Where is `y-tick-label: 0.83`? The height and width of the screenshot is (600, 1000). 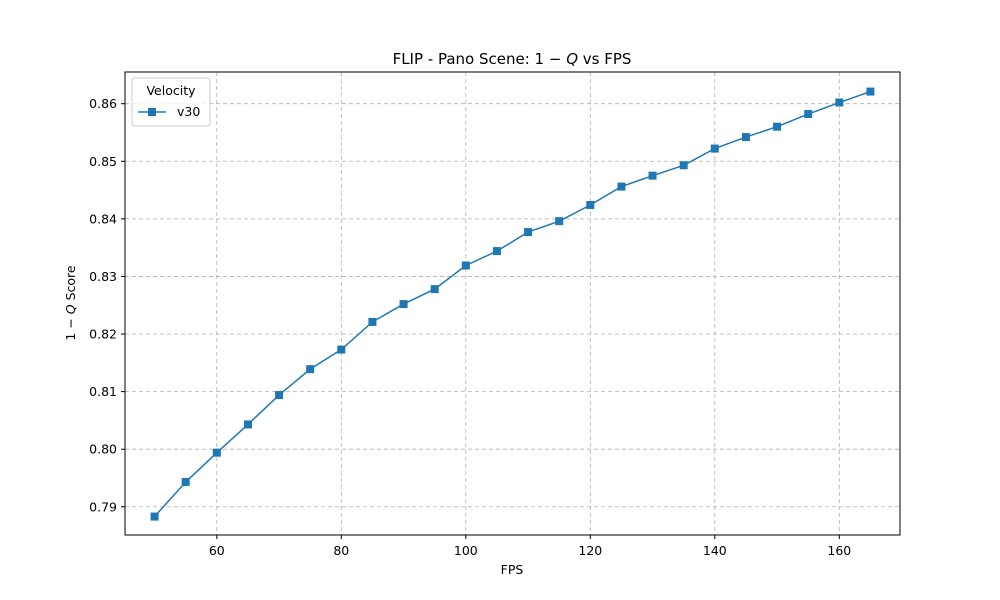
y-tick-label: 0.83 is located at coordinates (103, 276).